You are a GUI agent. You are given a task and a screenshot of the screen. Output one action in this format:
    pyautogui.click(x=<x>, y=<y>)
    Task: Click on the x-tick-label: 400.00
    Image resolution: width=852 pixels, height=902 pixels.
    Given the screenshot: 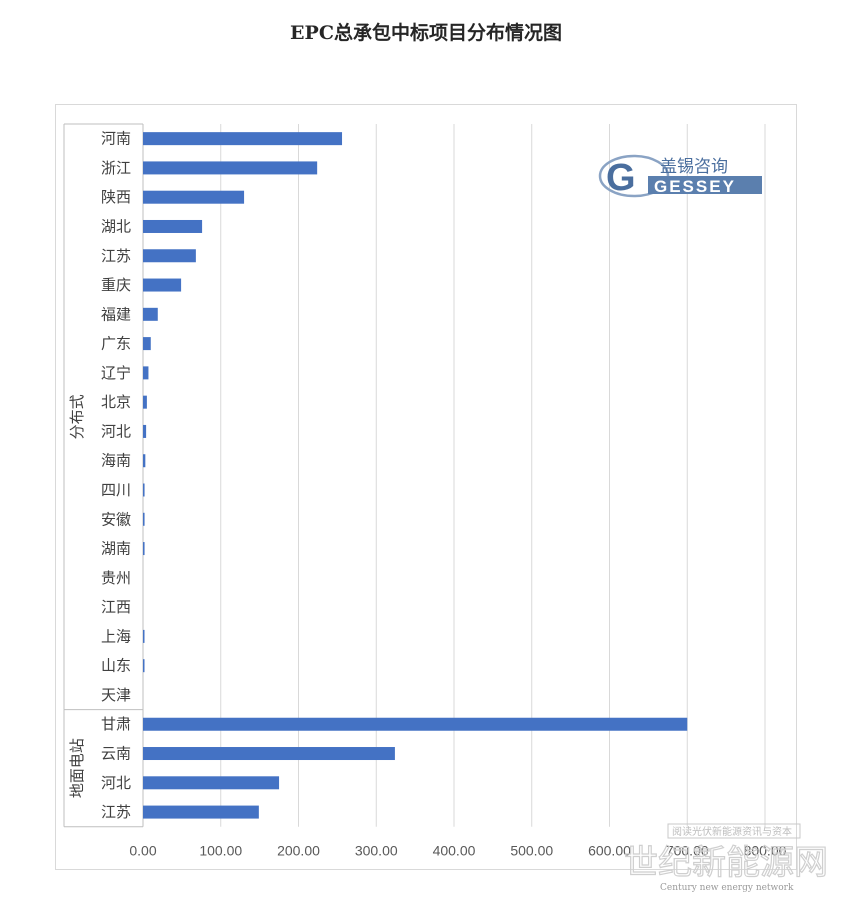 What is the action you would take?
    pyautogui.click(x=454, y=851)
    